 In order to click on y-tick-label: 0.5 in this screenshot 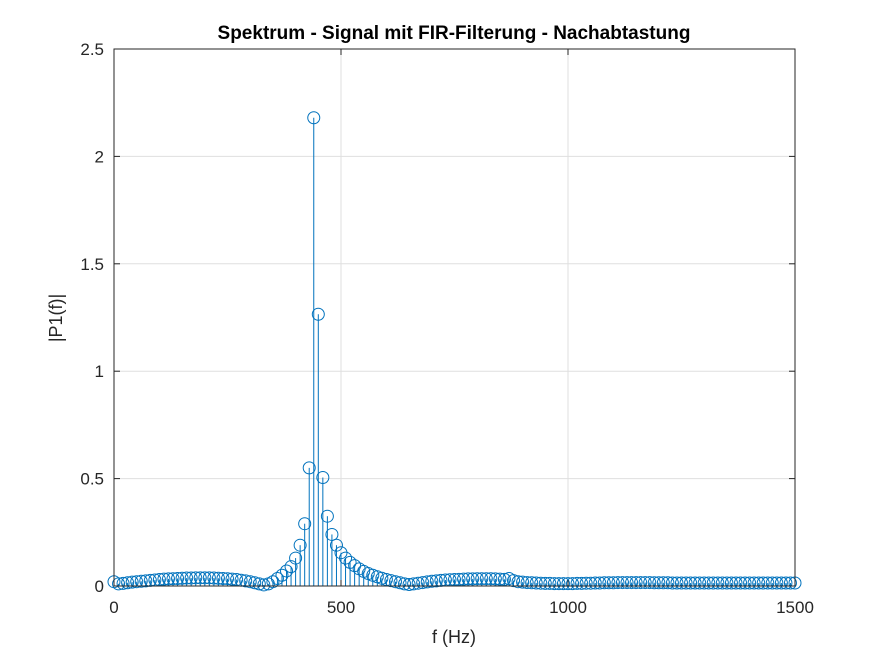, I will do `click(92, 479)`.